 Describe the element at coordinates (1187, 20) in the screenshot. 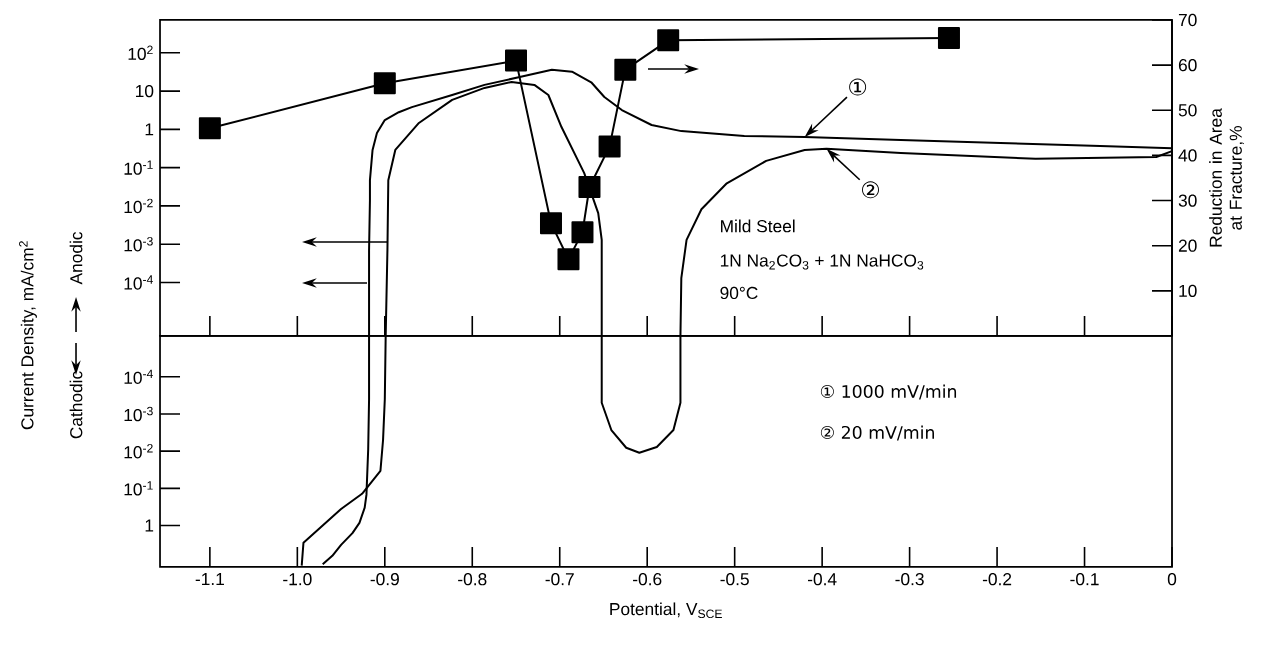

I see `y2-tick-label: 70` at that location.